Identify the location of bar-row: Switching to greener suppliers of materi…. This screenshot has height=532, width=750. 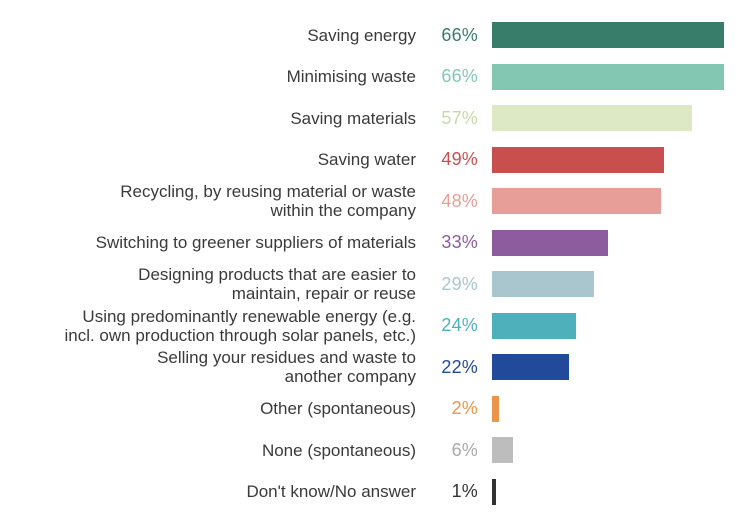
(375, 243).